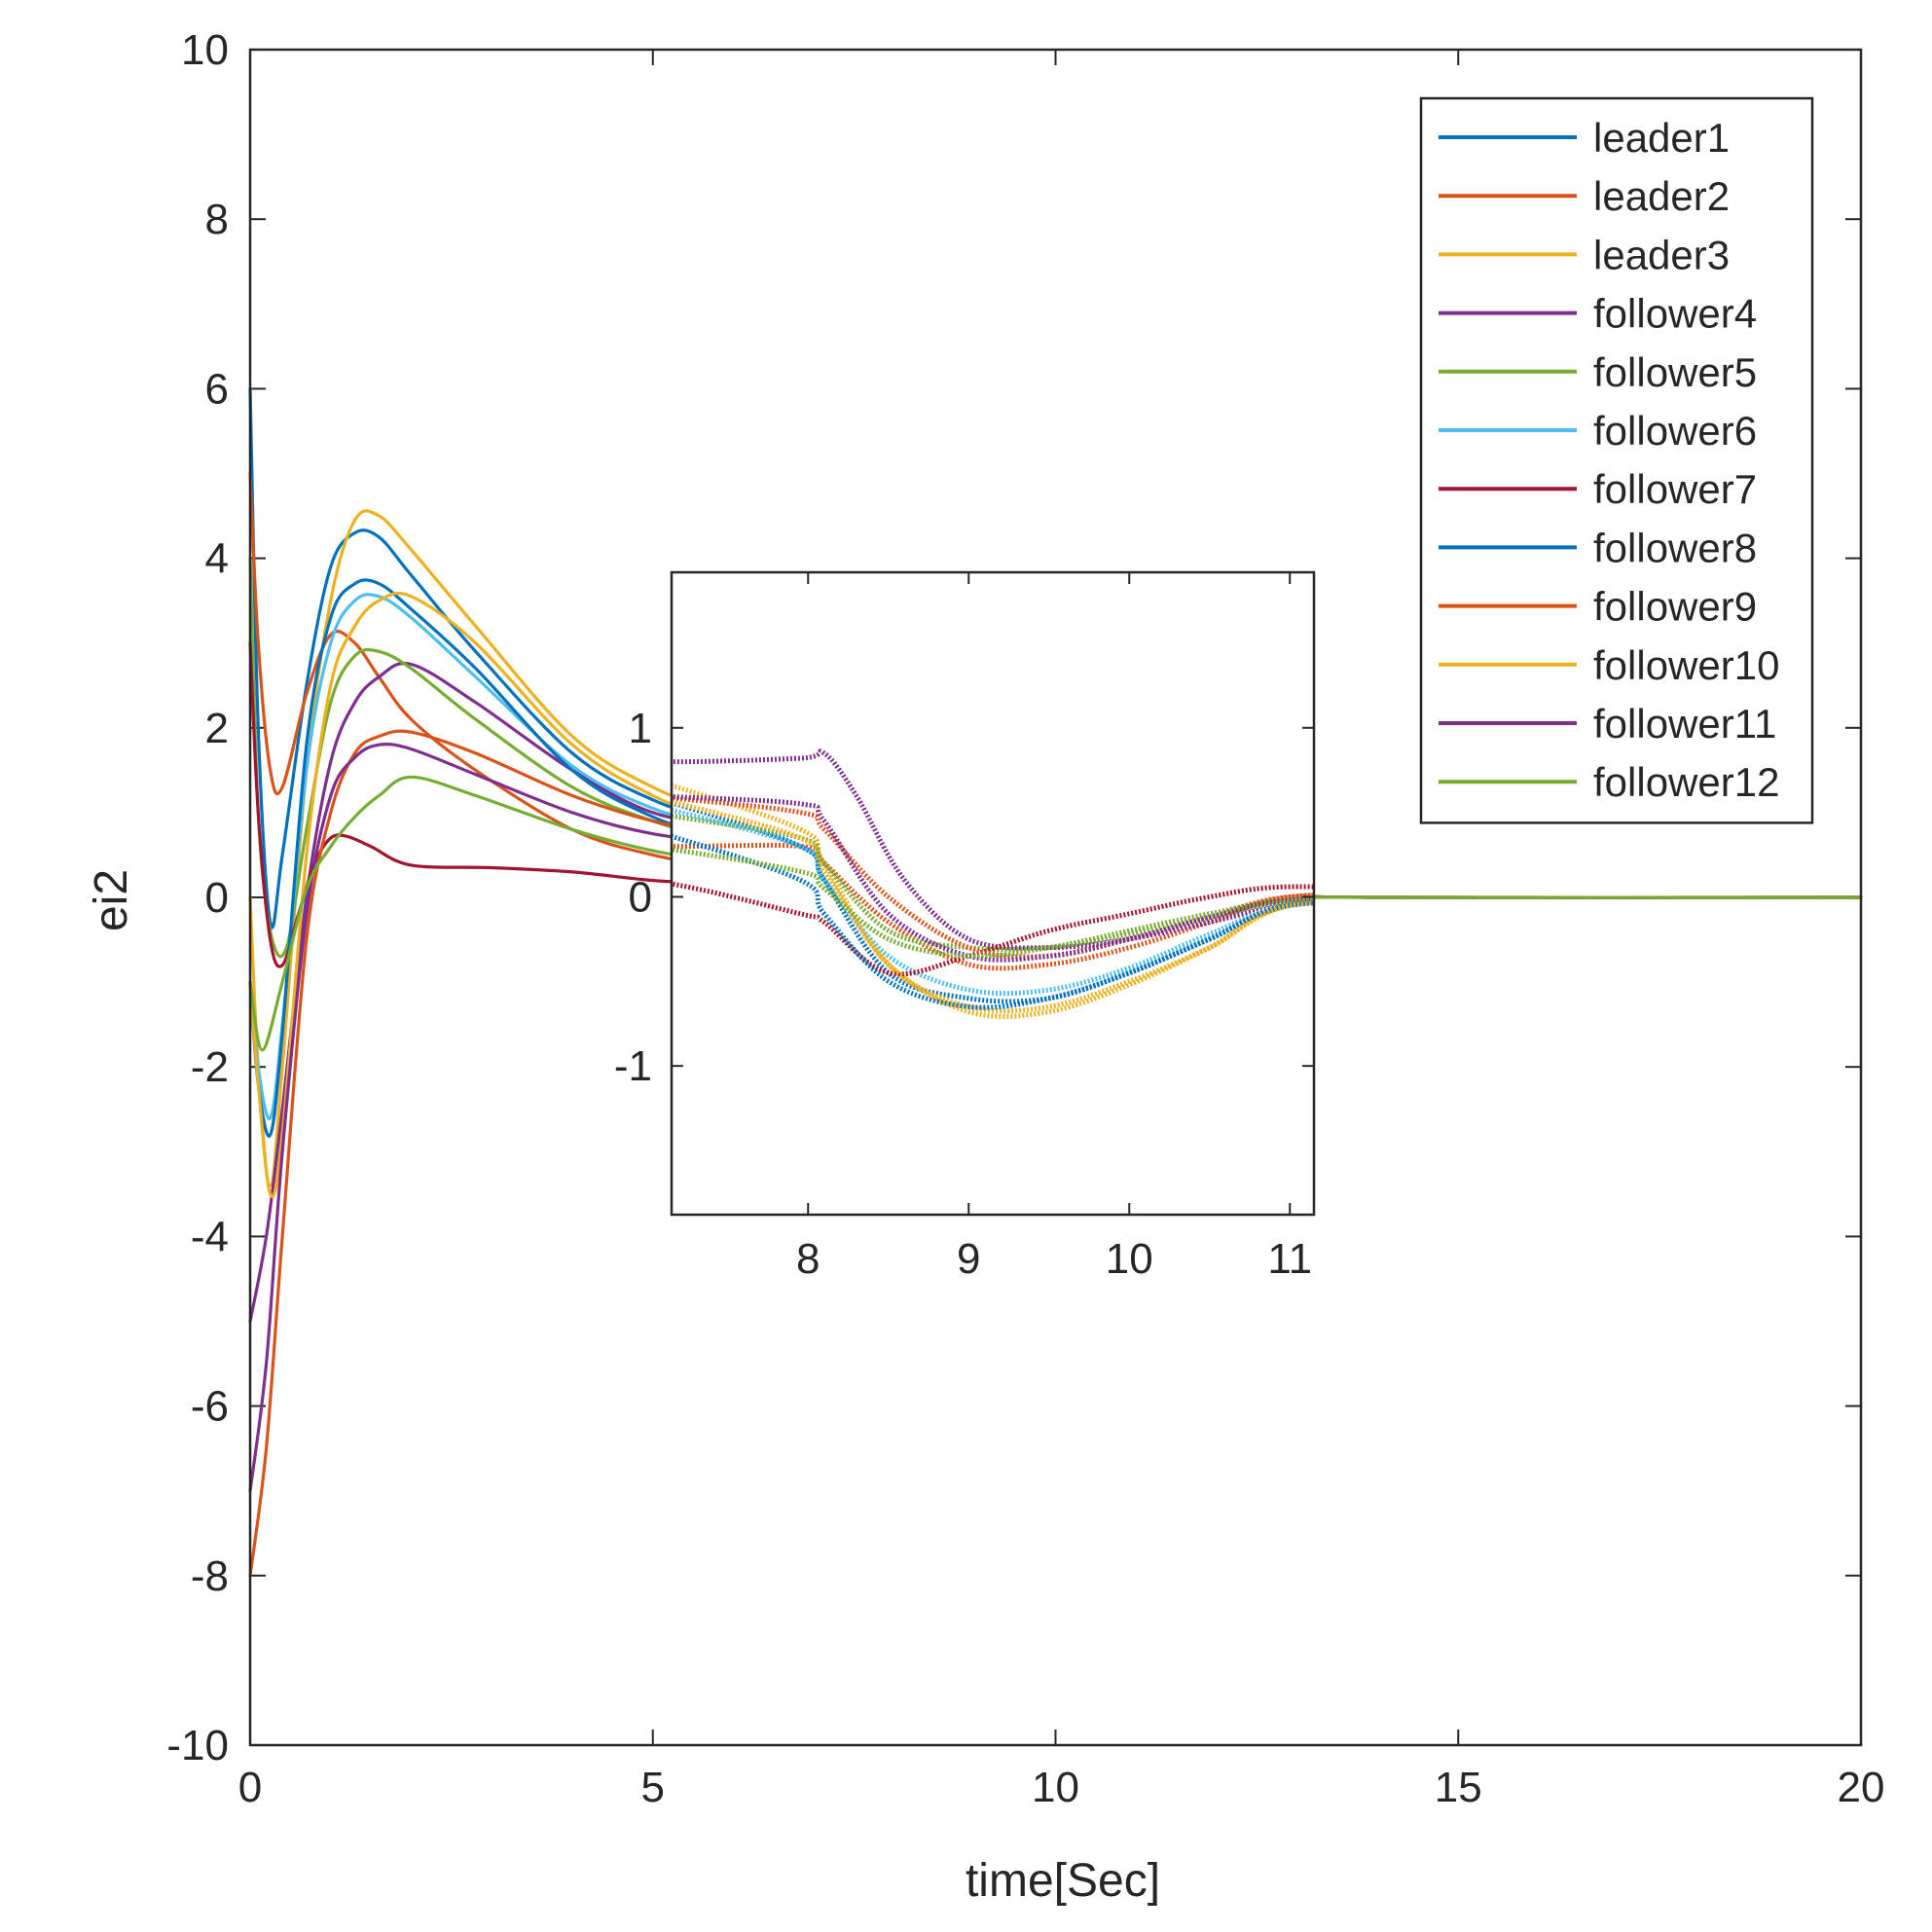 This screenshot has width=1932, height=1932. Describe the element at coordinates (250, 1787) in the screenshot. I see `x-tick-label: 0` at that location.